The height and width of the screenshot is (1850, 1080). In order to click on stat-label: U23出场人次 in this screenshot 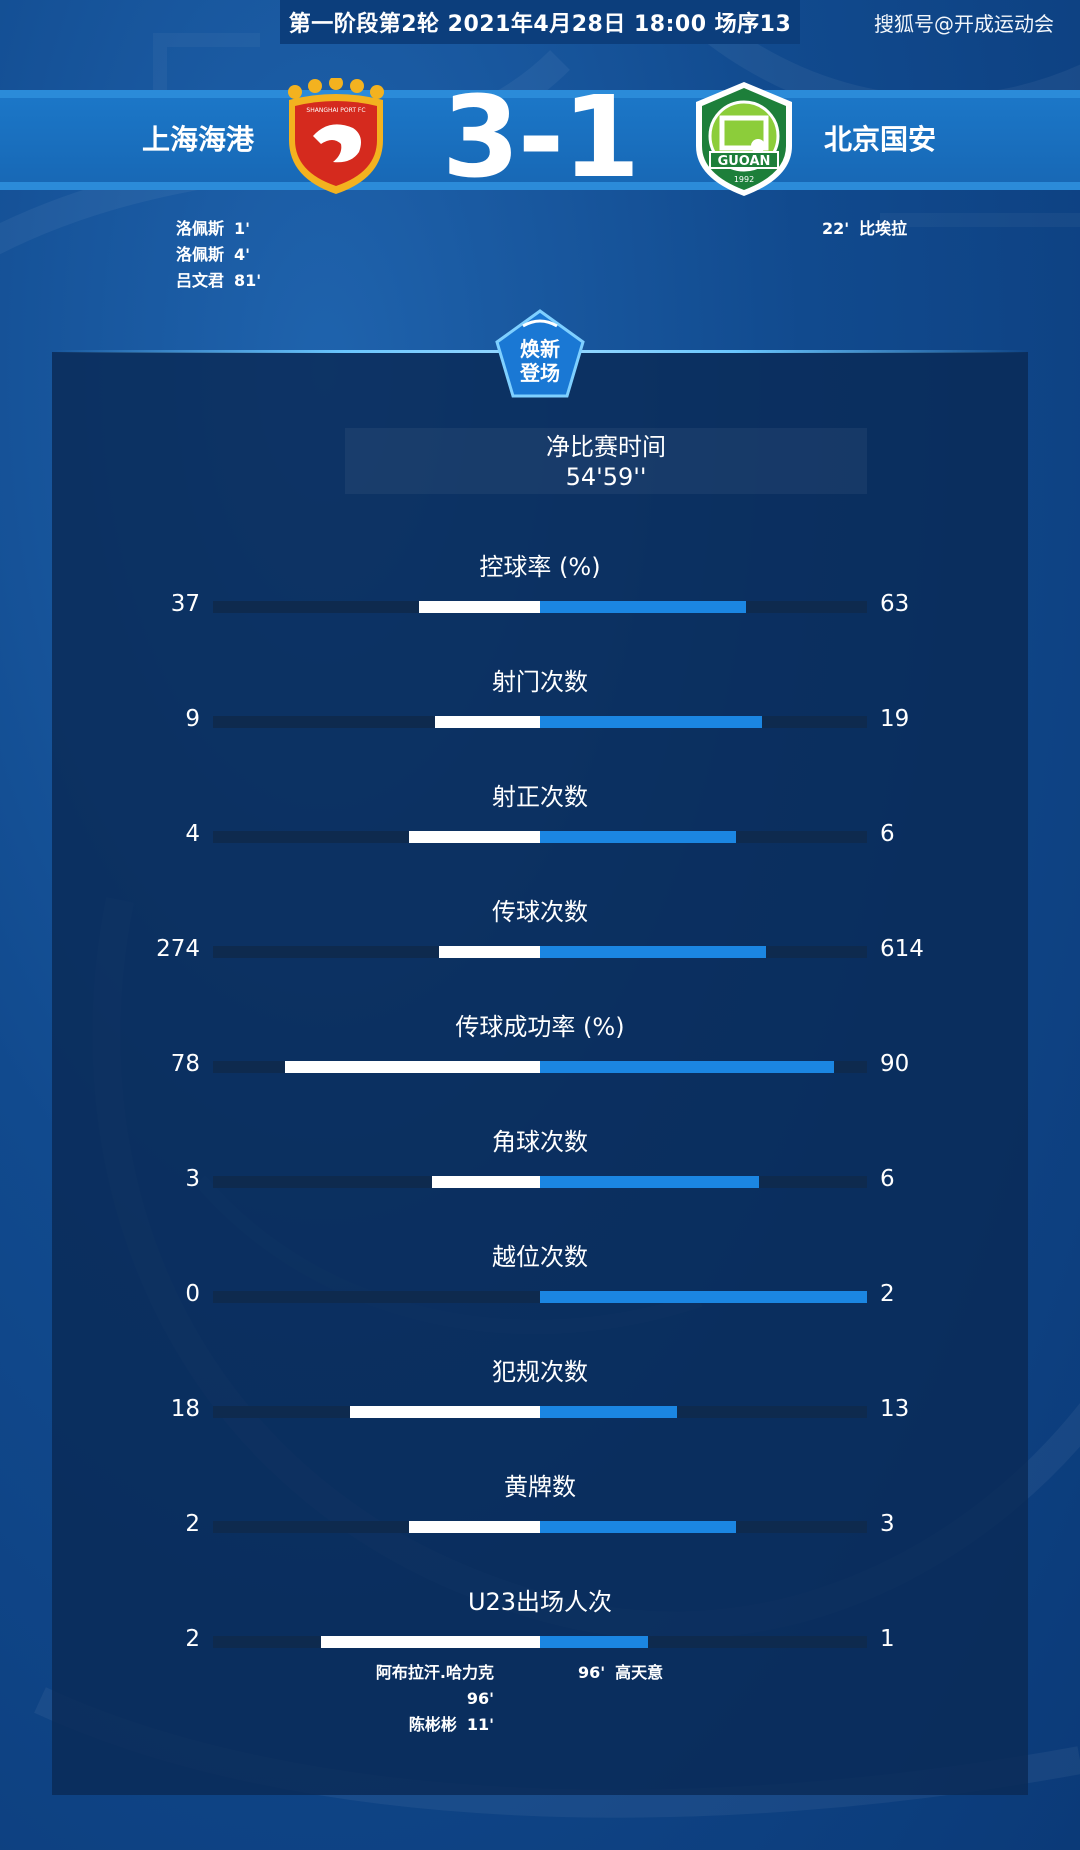, I will do `click(540, 1602)`.